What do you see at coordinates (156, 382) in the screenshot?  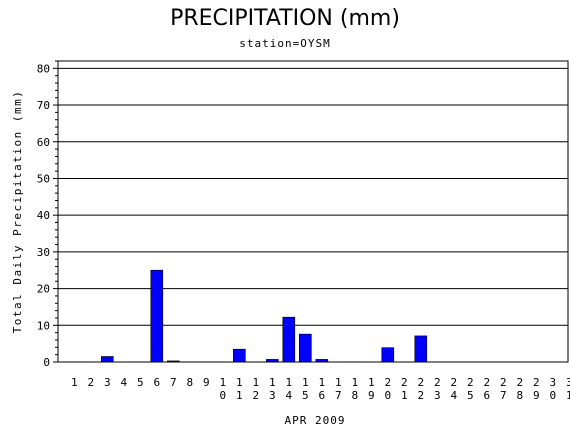 I see `x-tick-label: 6` at bounding box center [156, 382].